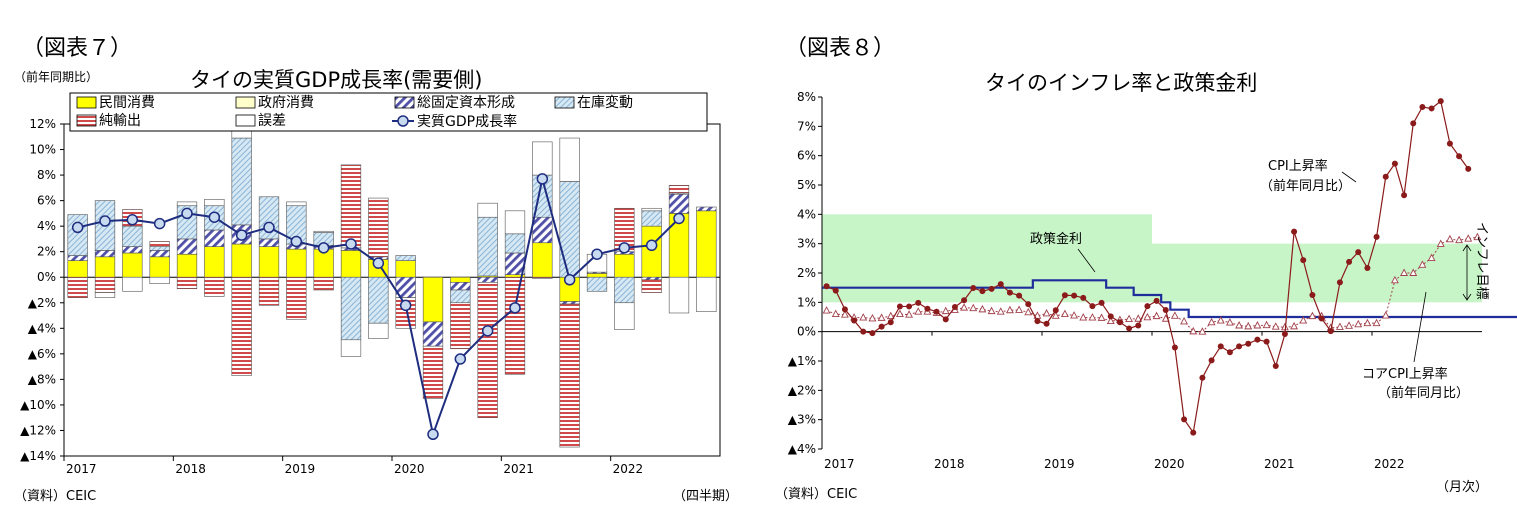  I want to click on chart2-x-axis: 2017 2018 2019 2020 2021 2022, so click(1113, 401).